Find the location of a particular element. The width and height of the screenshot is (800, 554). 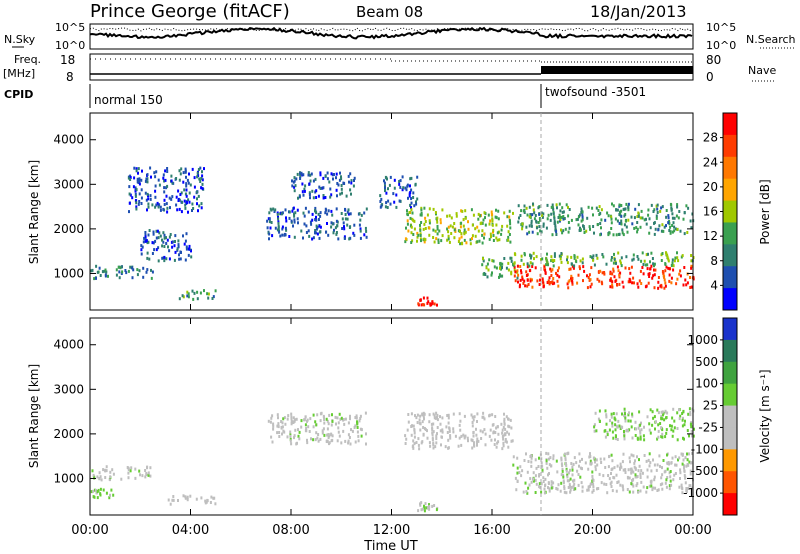

x-tick-label: 16:00 is located at coordinates (491, 530).